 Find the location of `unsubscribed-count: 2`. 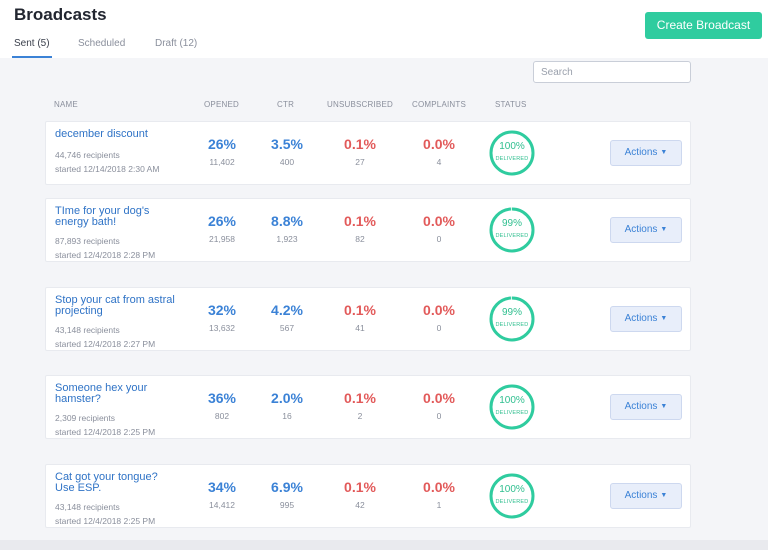

unsubscribed-count: 2 is located at coordinates (360, 416).